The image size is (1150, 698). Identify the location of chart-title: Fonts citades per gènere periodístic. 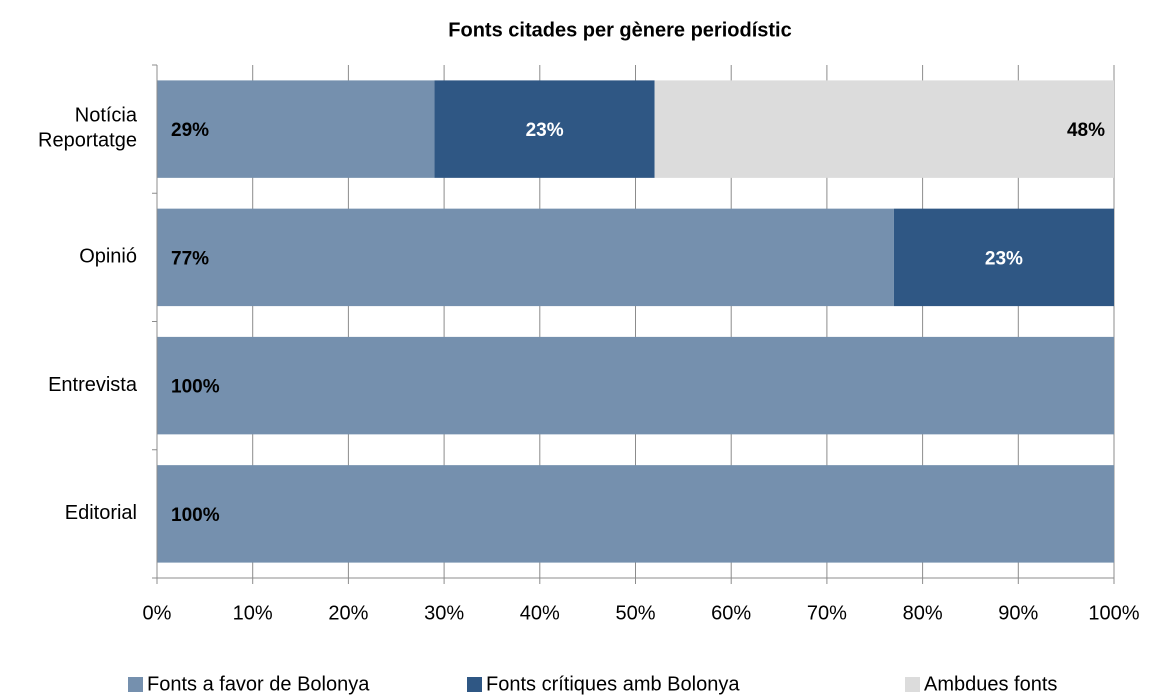
(619, 30).